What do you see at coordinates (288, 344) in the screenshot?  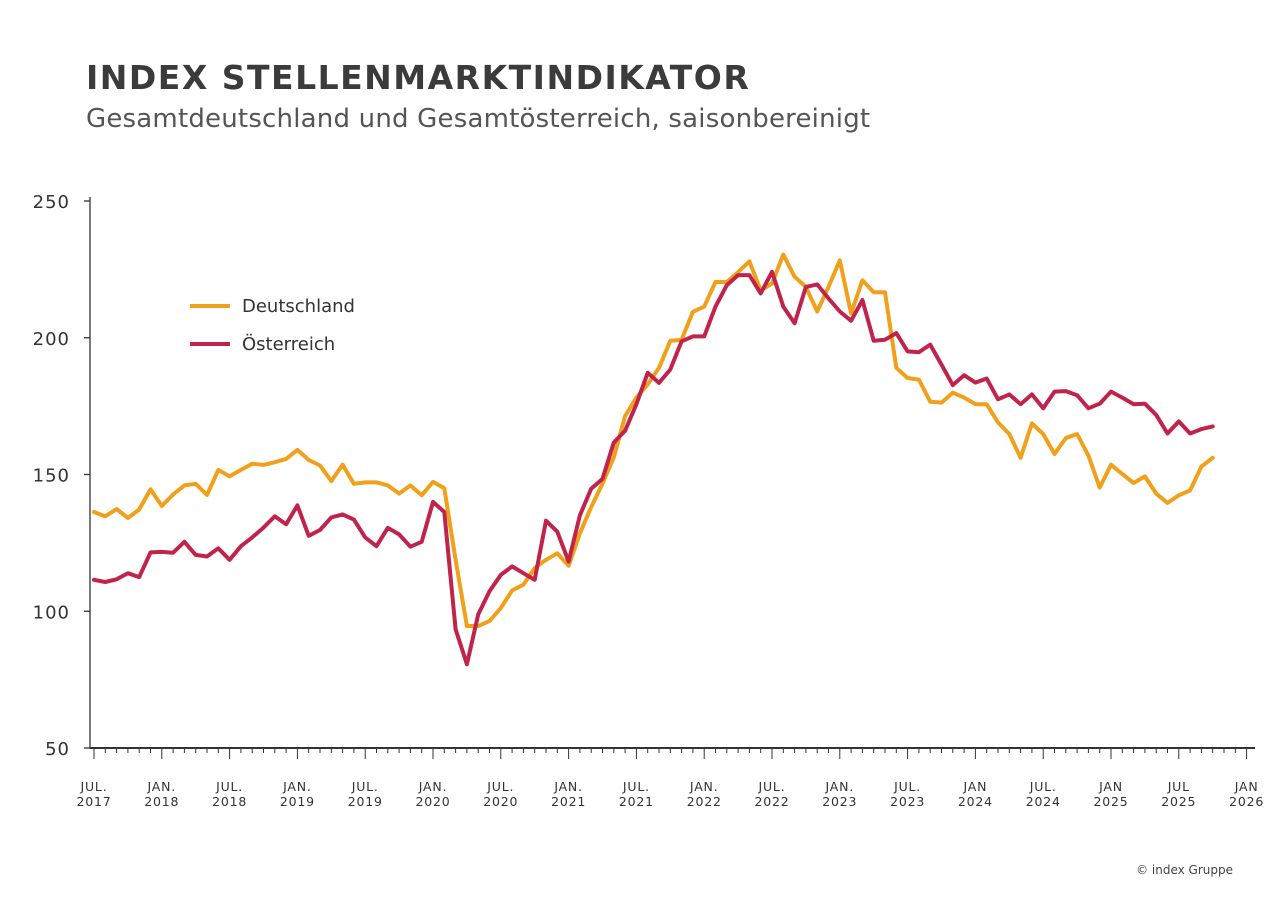 I see `legend-label: Österreich` at bounding box center [288, 344].